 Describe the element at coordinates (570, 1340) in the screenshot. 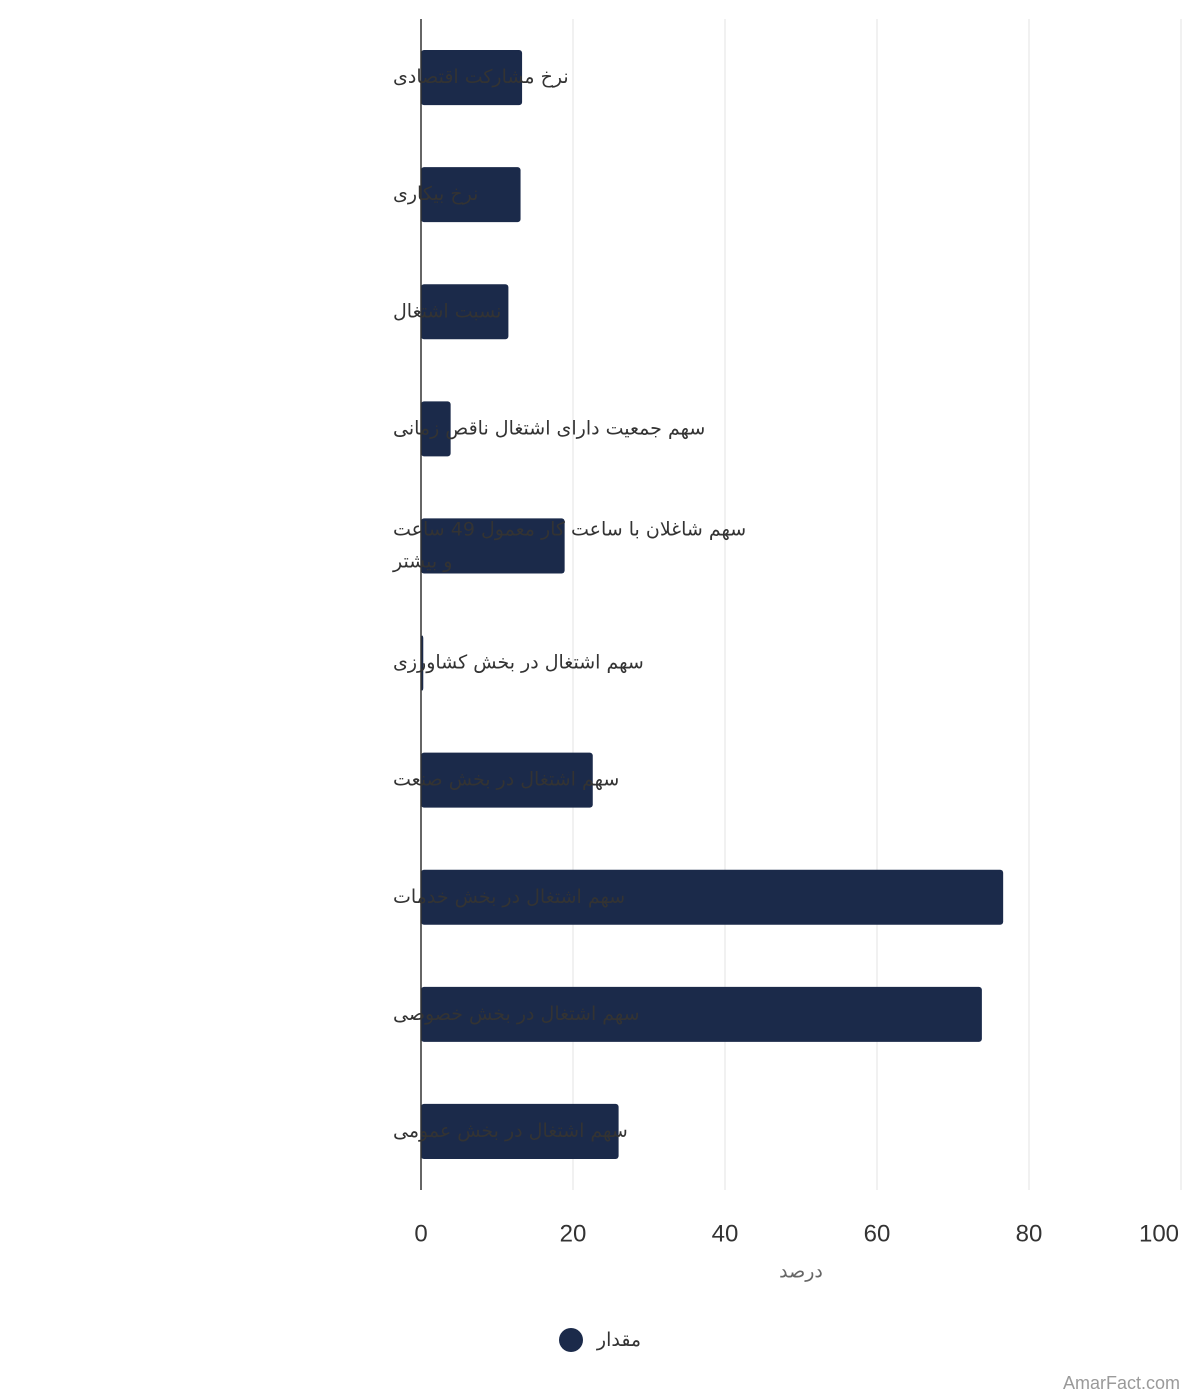

I see `legend-marker` at that location.